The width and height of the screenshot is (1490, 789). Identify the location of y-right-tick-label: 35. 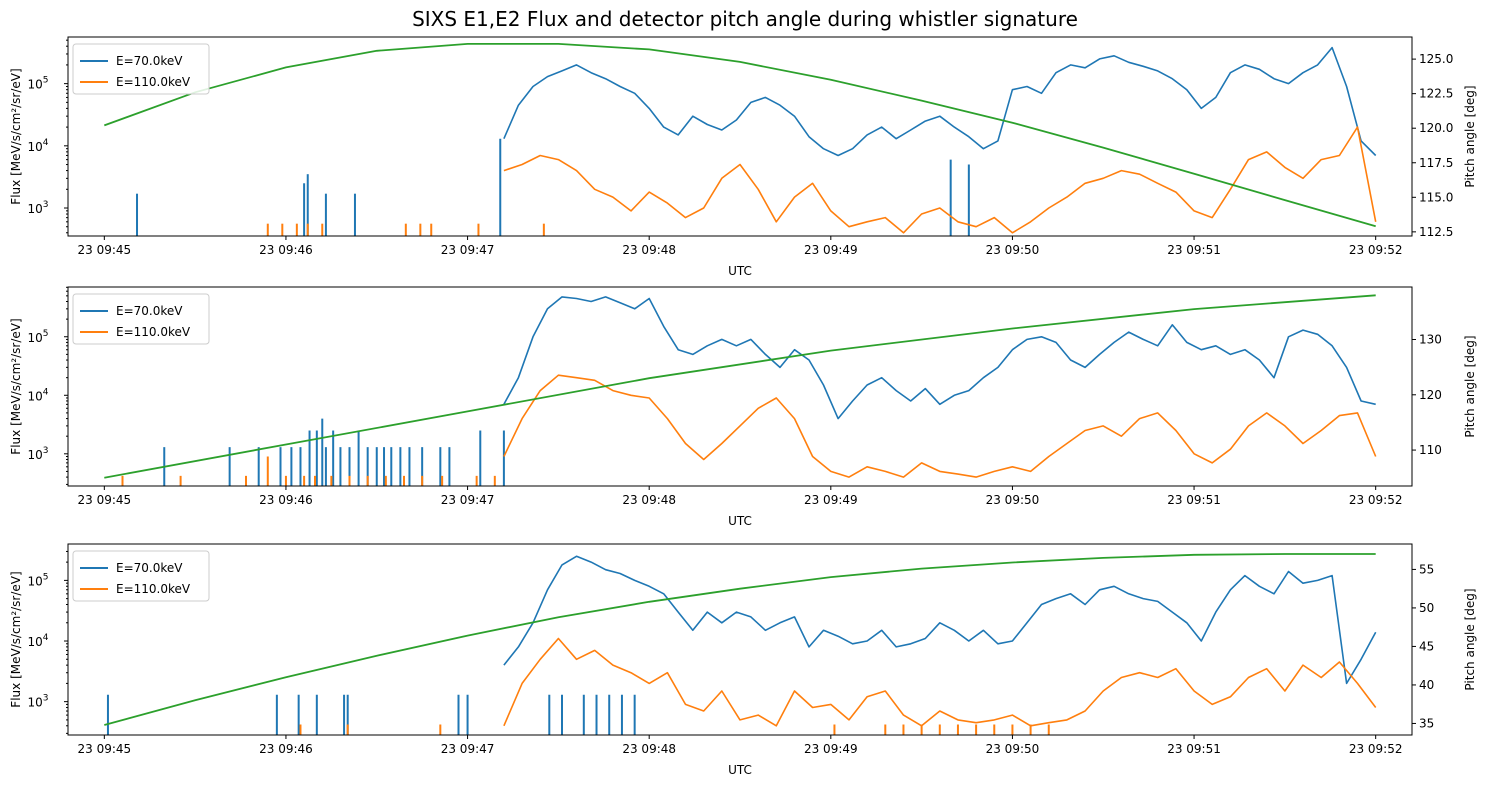
(1426, 723).